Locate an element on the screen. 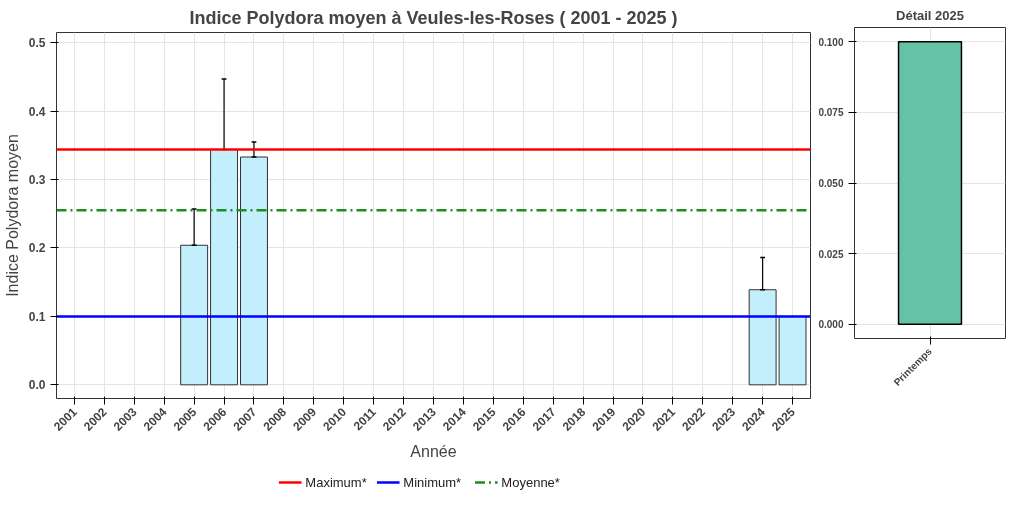 The image size is (1024, 512). y-tick-label: 0.4 is located at coordinates (37, 111).